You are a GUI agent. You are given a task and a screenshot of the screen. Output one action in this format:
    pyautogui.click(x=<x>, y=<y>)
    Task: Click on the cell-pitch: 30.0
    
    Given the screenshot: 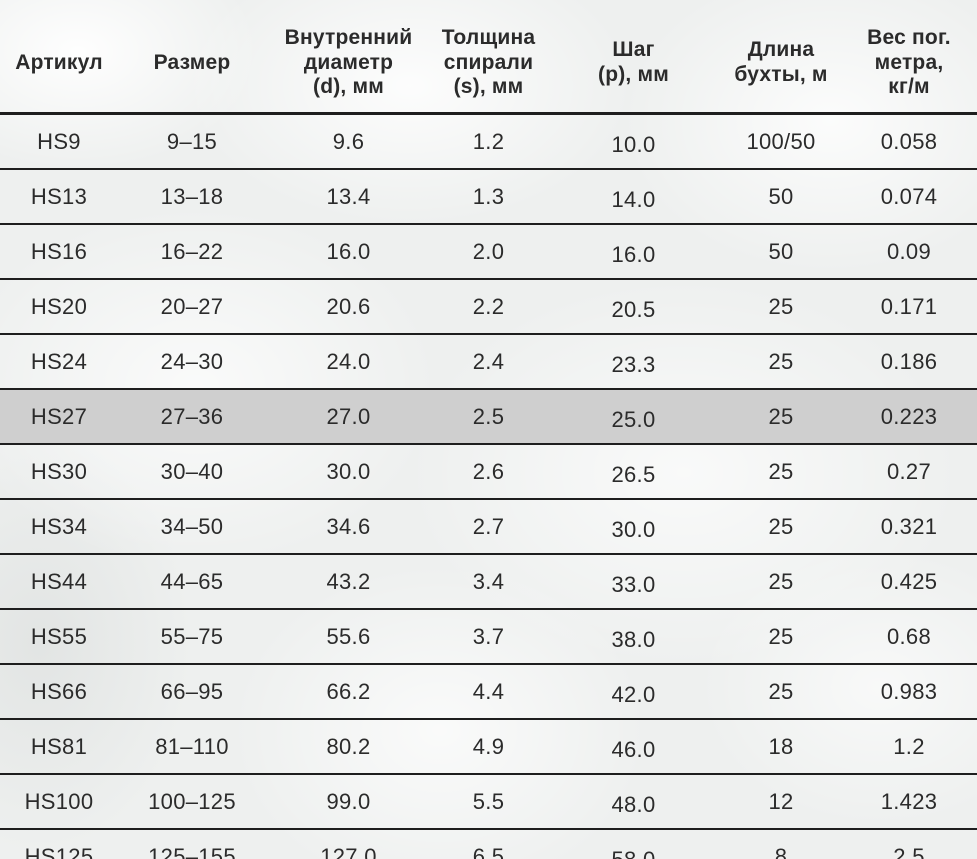 What is the action you would take?
    pyautogui.click(x=633, y=529)
    